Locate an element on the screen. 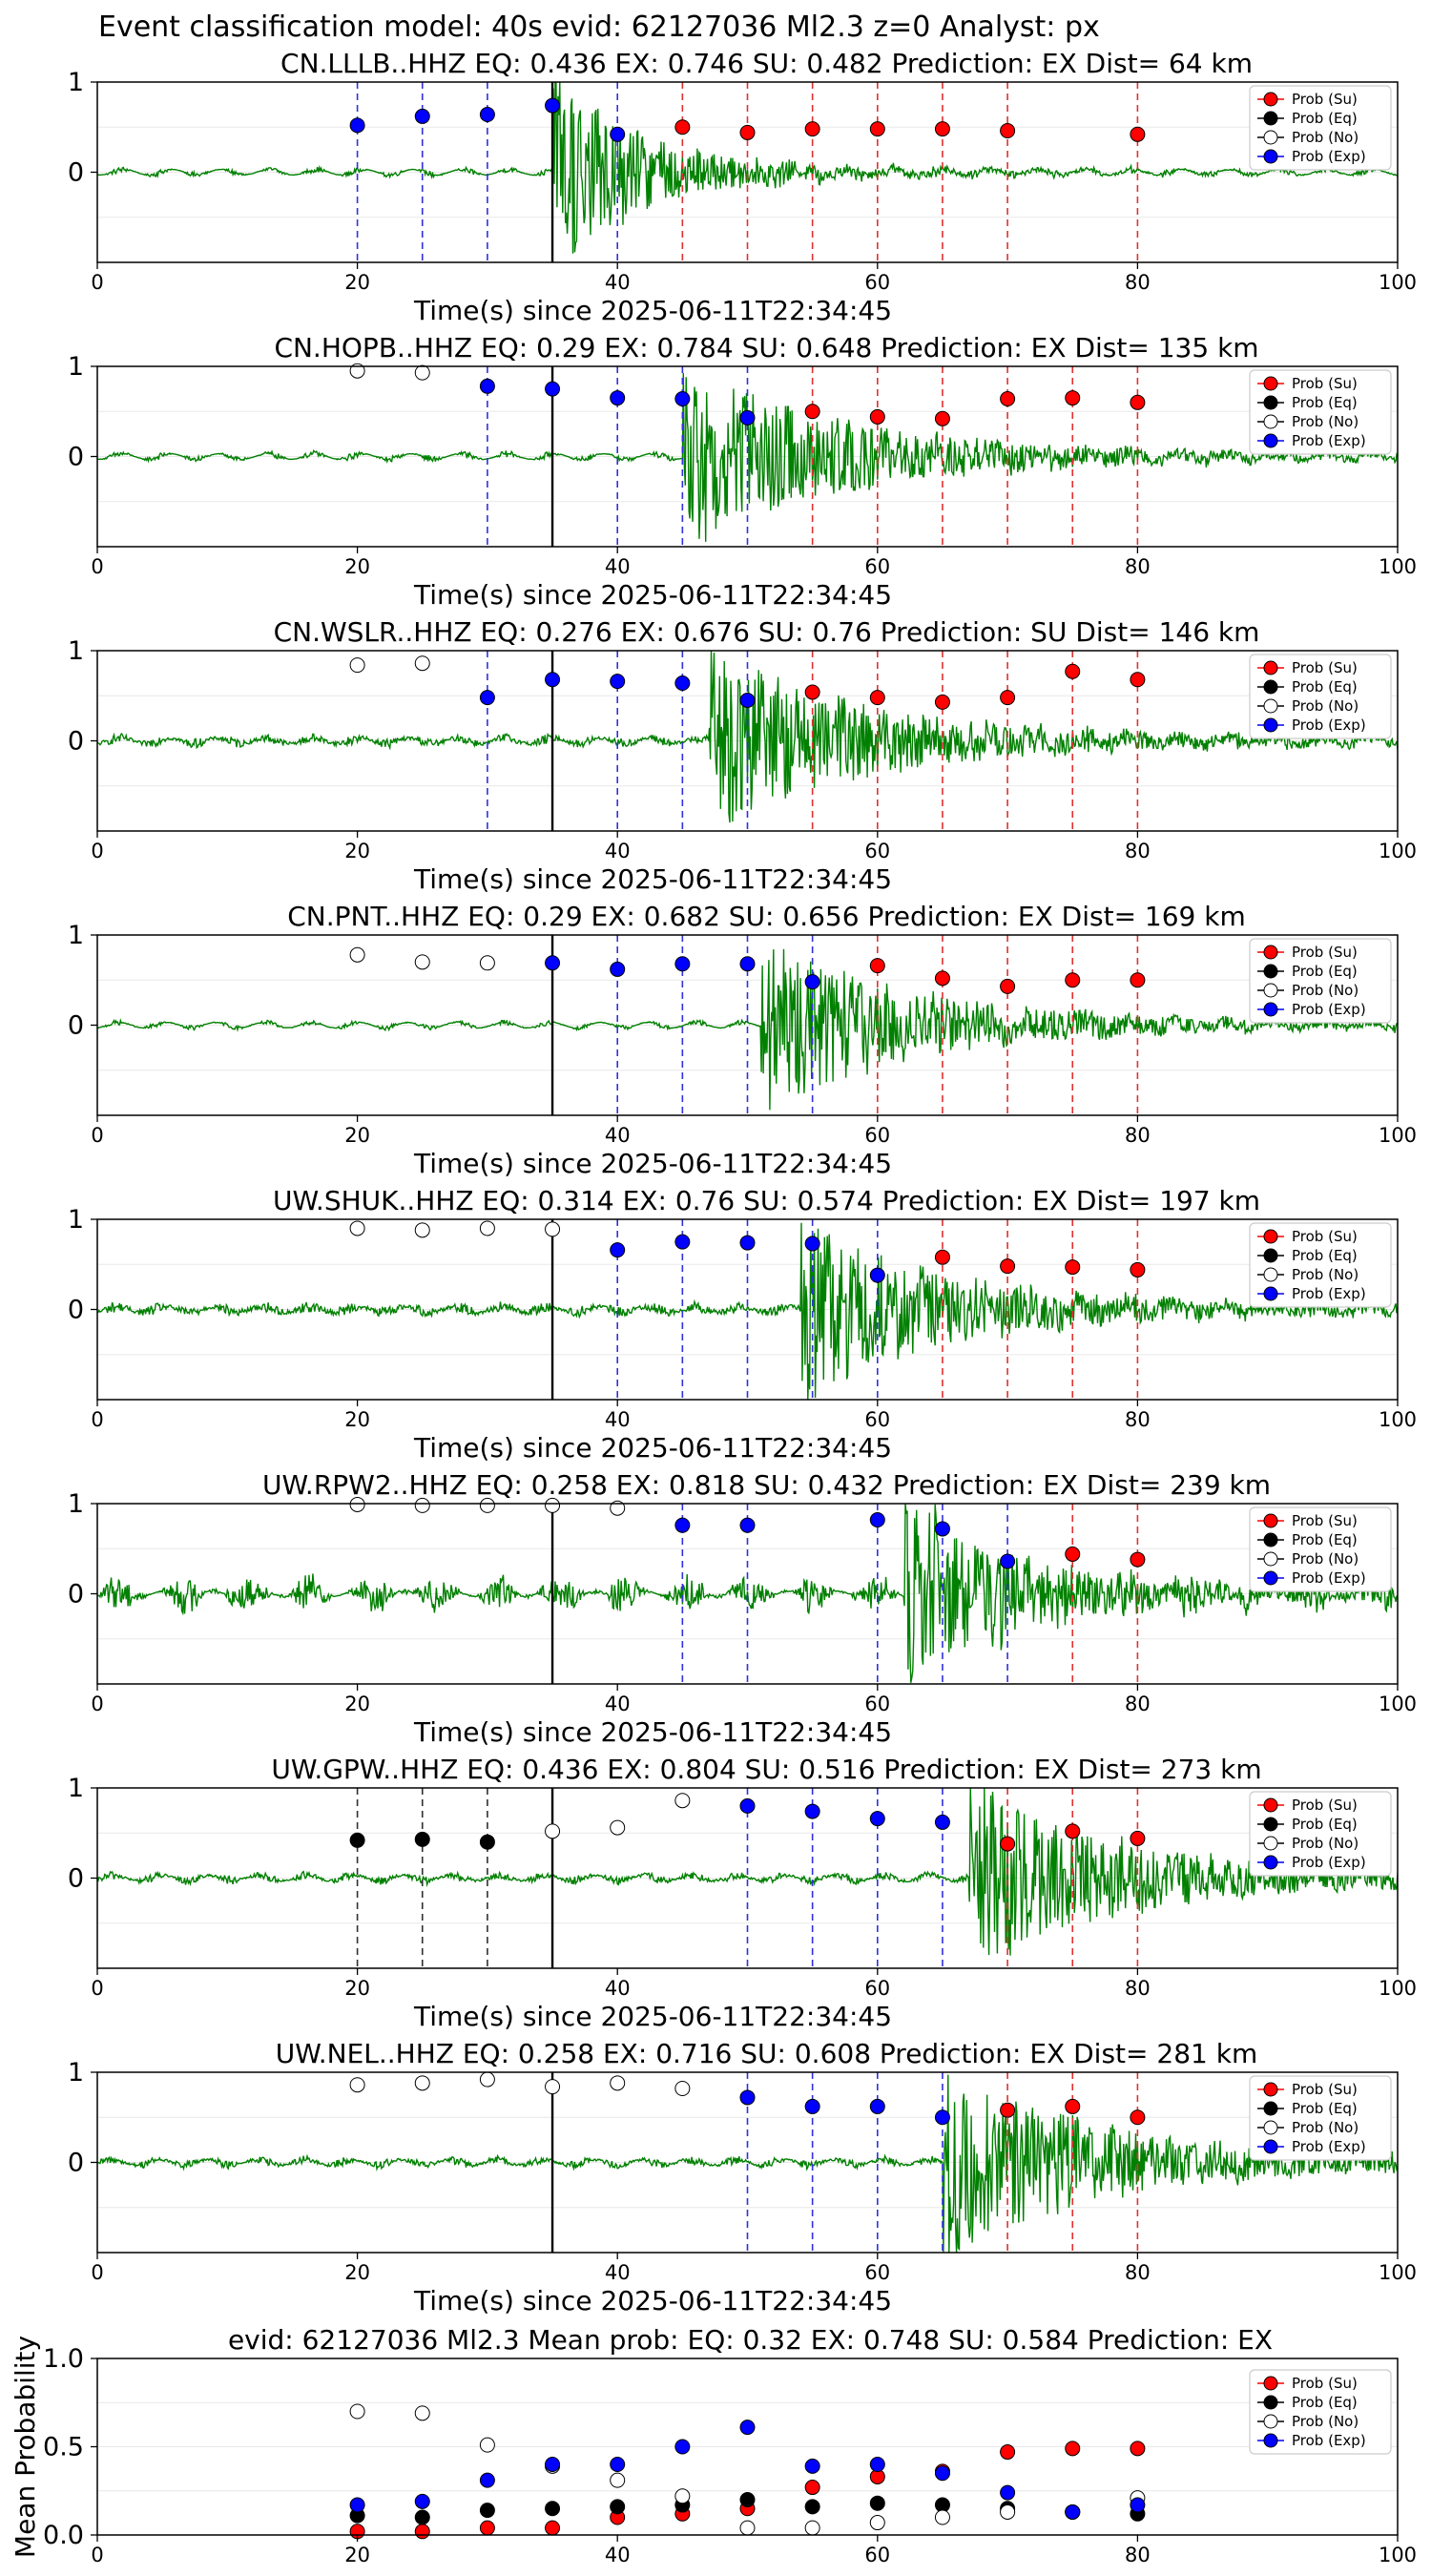  legend-2: Prob (Su) Prob (Eq)Prob (No) Prob (Exp) is located at coordinates (1320, 696).